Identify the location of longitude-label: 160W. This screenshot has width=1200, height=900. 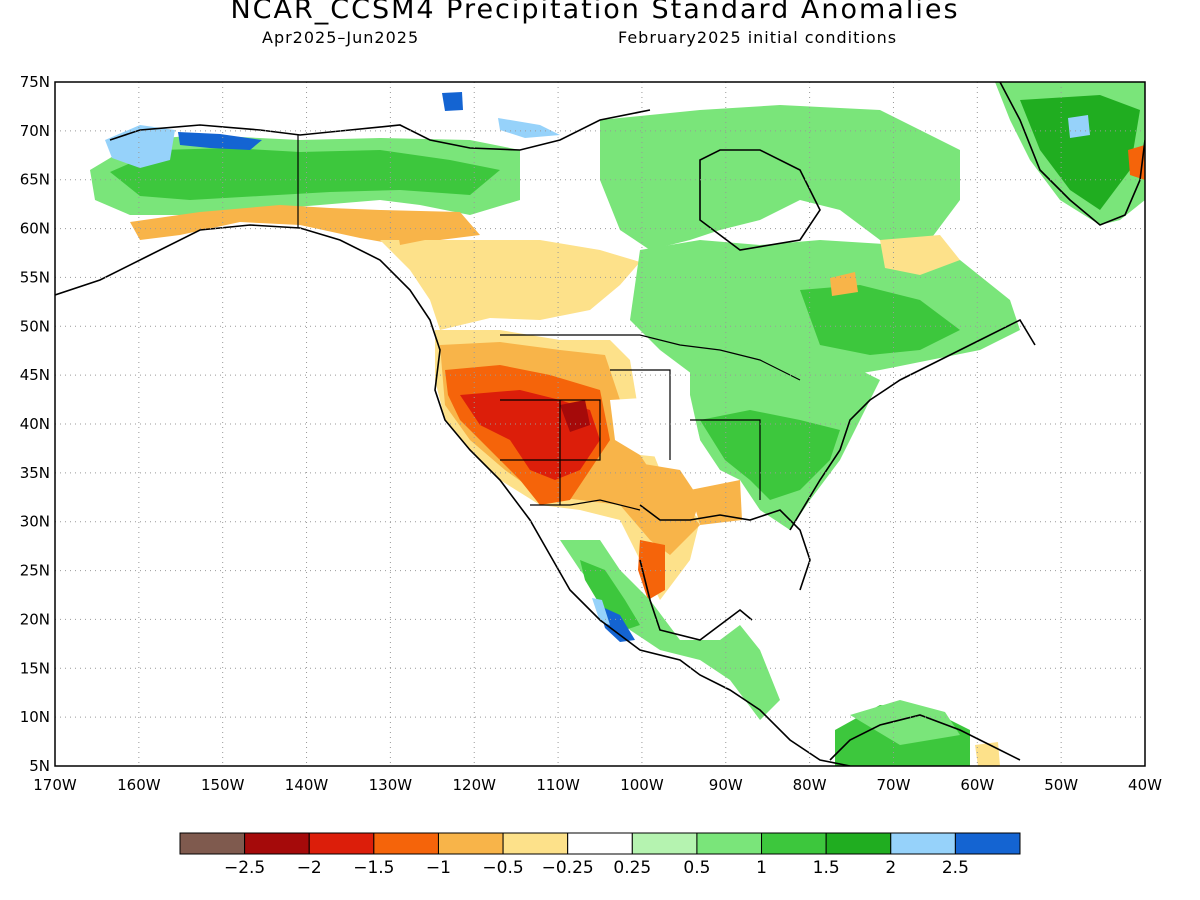
(139, 785).